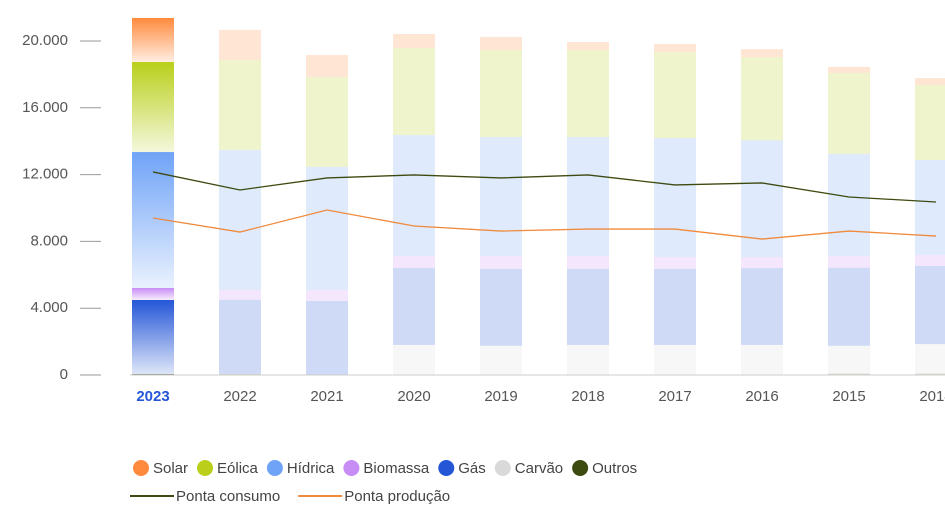  Describe the element at coordinates (614, 468) in the screenshot. I see `legend-label: Outros` at that location.